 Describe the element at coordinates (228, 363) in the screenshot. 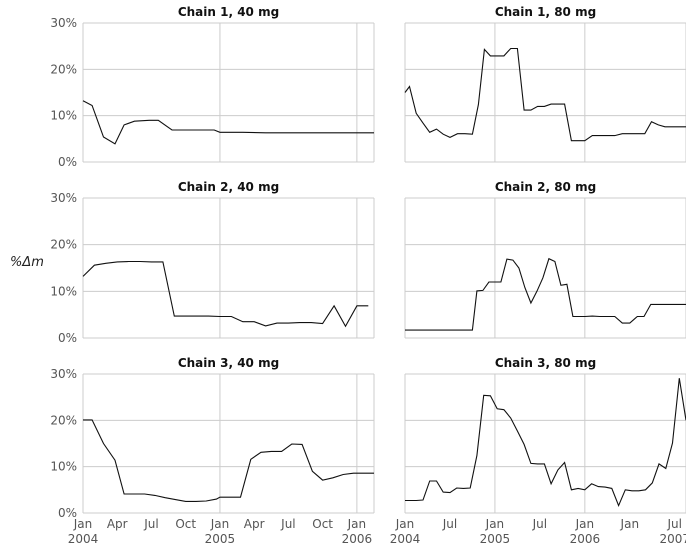

I see `panel-title: Chain 3, 40 mg` at that location.